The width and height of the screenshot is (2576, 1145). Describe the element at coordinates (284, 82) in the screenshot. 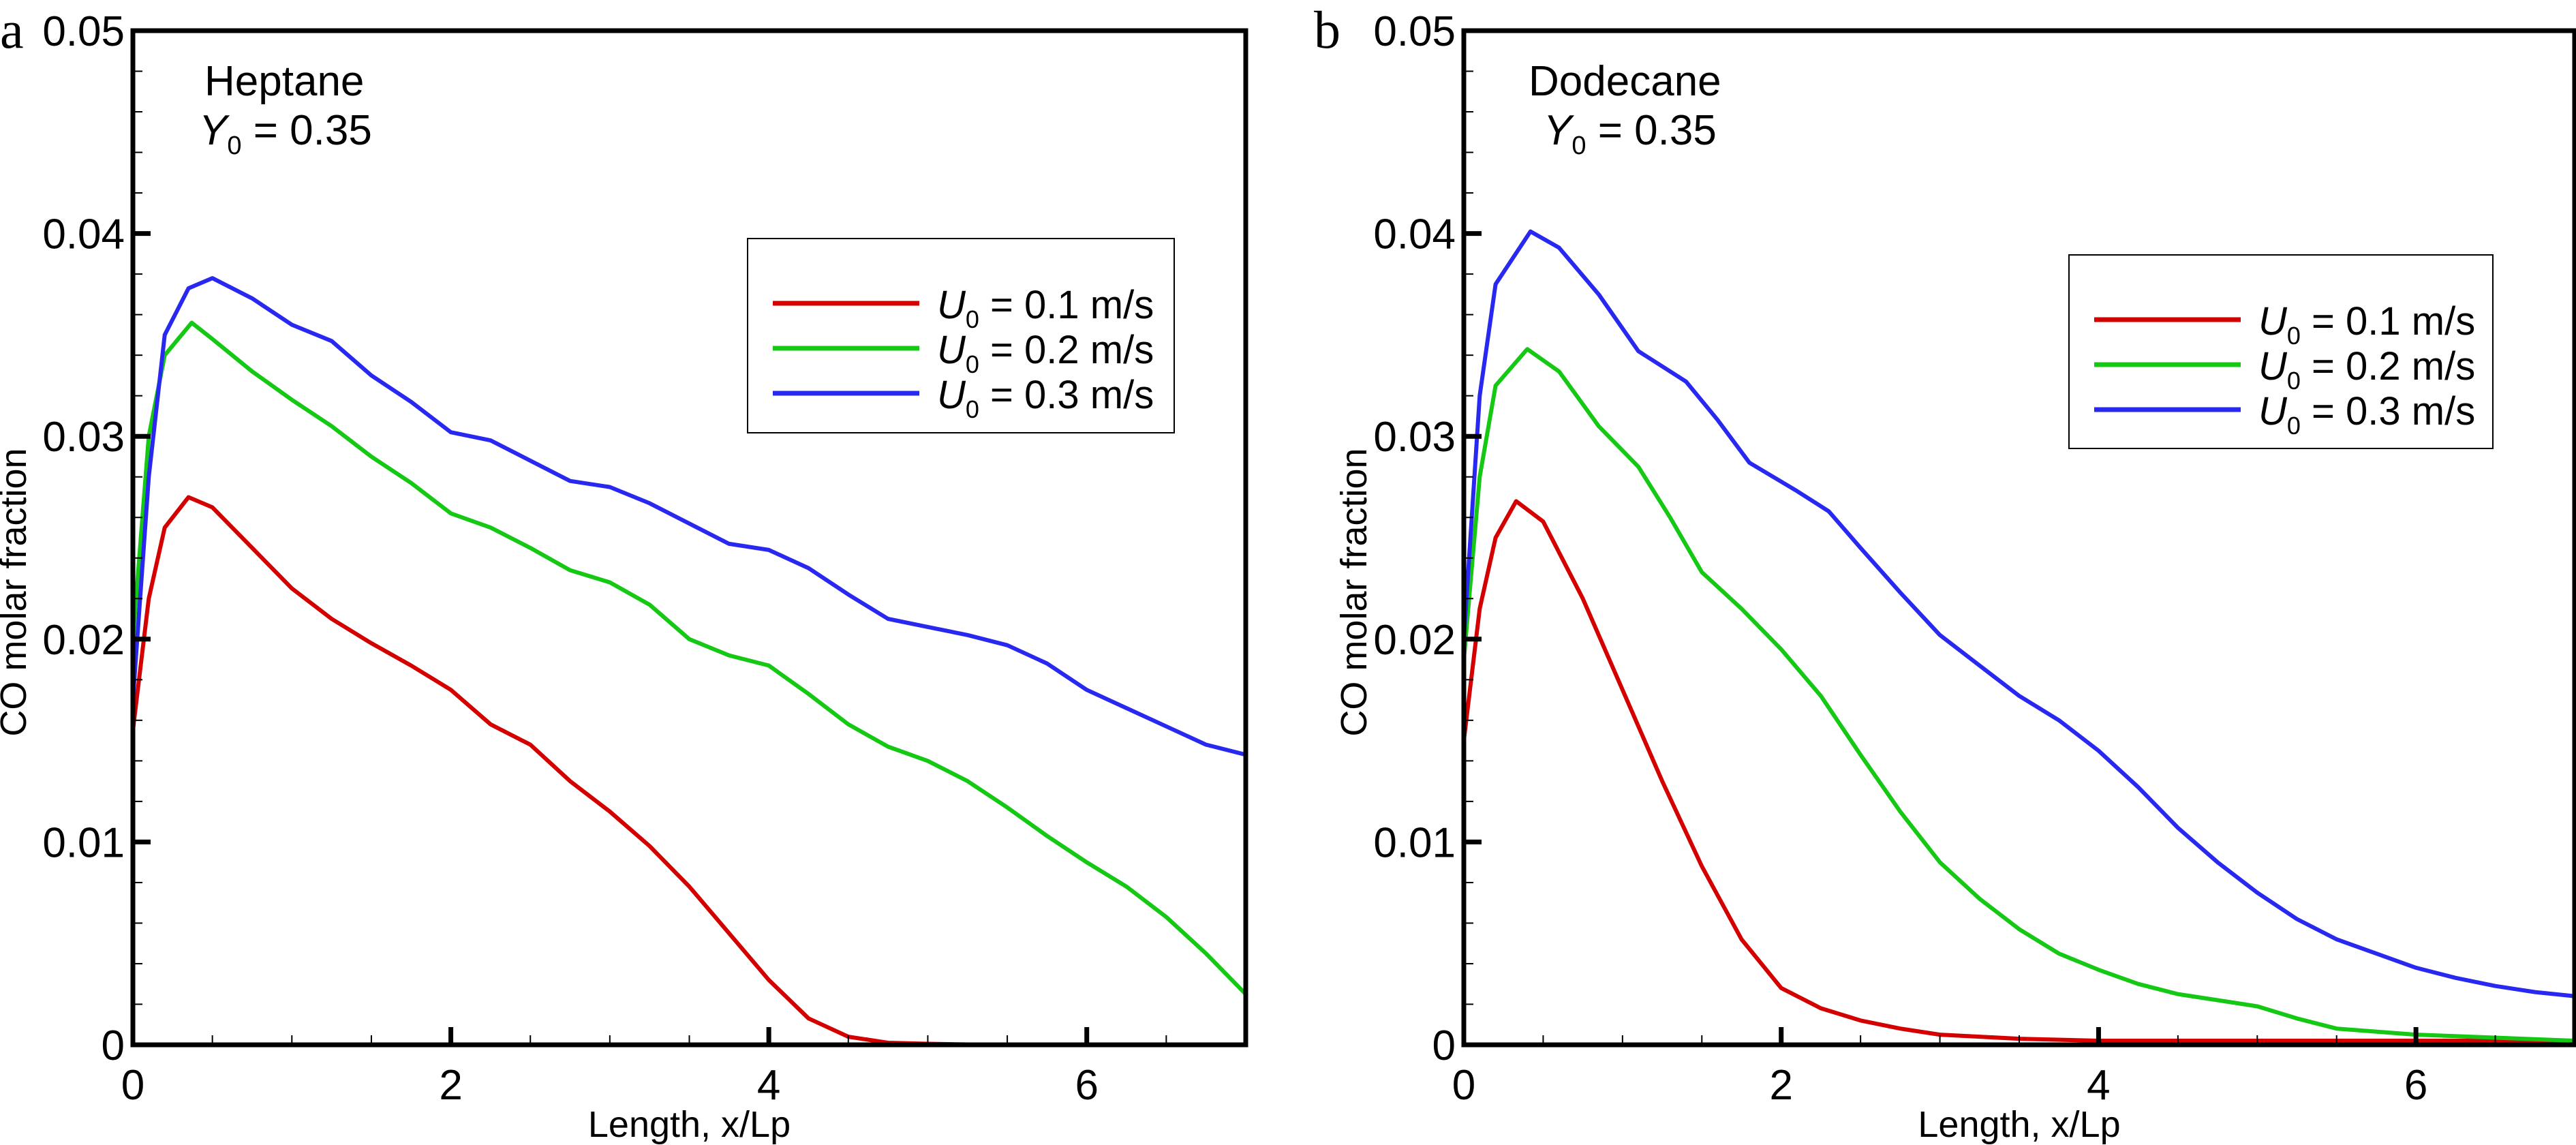

I see `fuel-annotation: Heptane` at that location.